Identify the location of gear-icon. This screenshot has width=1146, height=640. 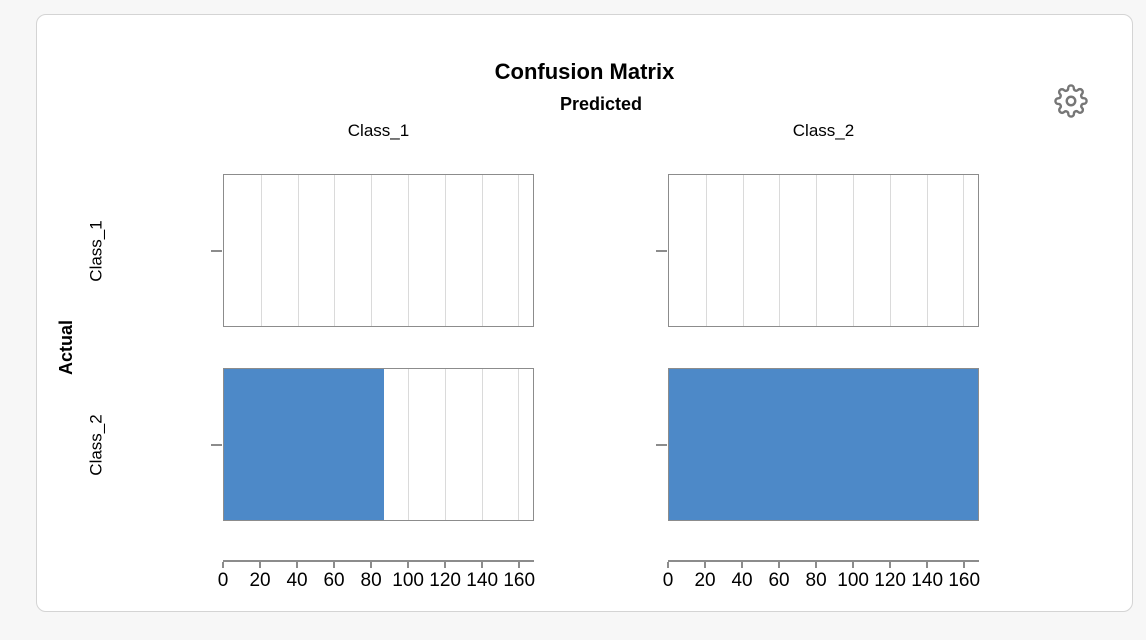
(1071, 102).